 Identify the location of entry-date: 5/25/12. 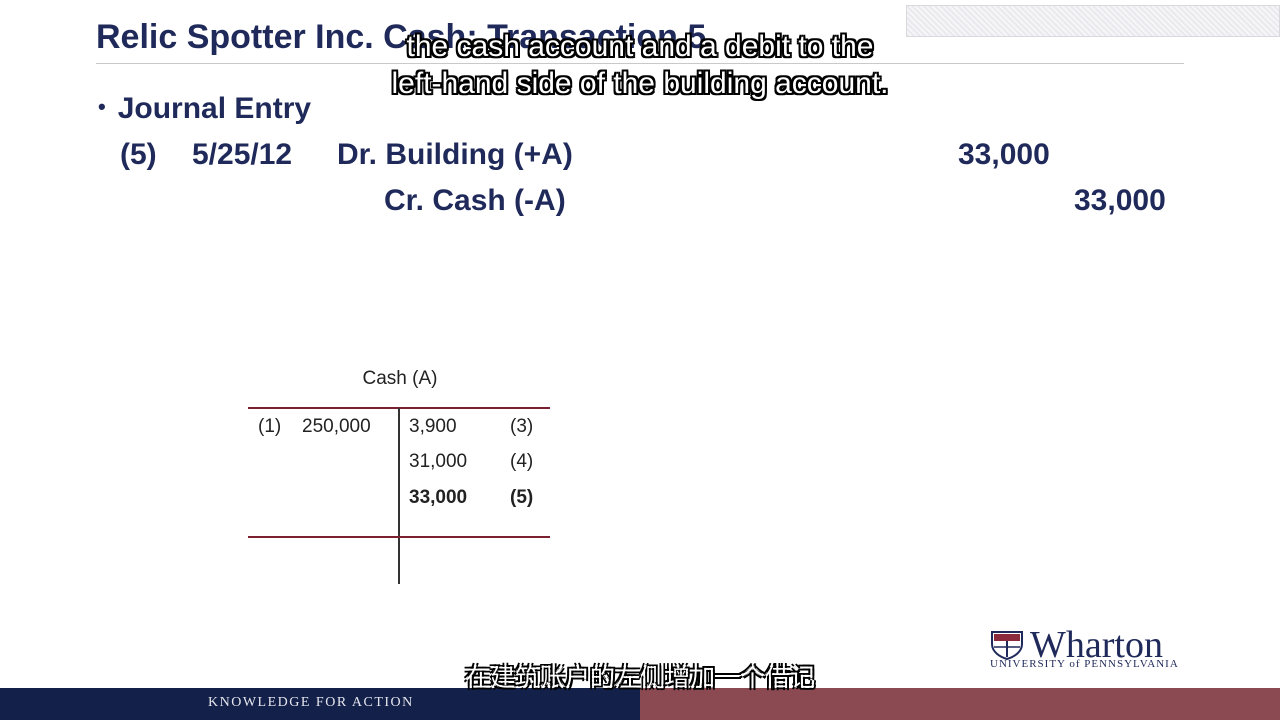
(242, 154).